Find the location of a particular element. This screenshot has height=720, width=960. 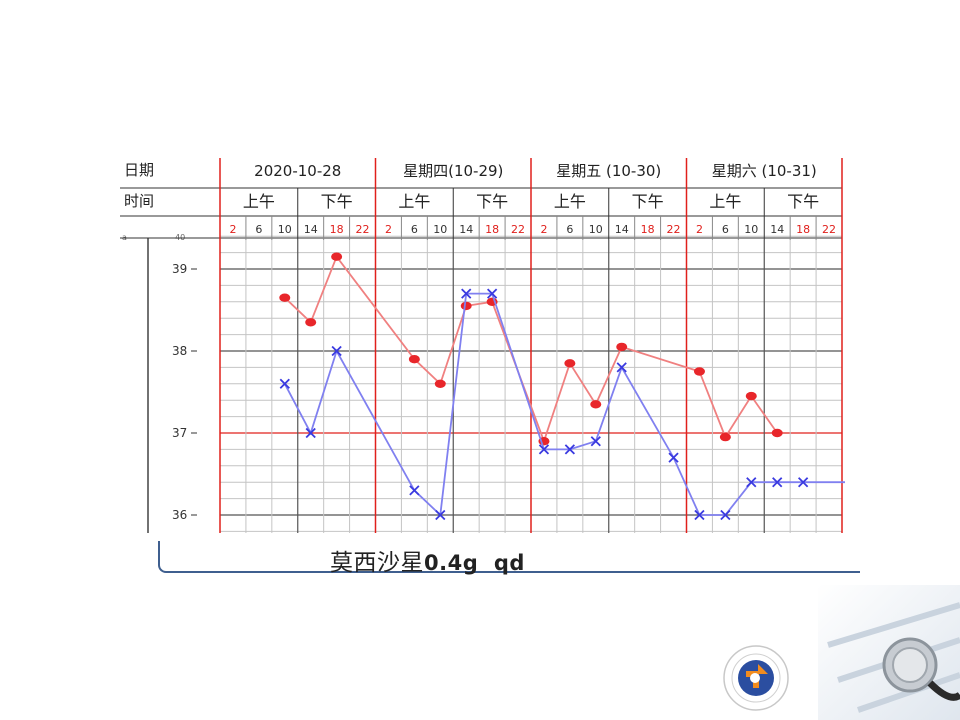

day-label: 2020-10-28 is located at coordinates (297, 171).